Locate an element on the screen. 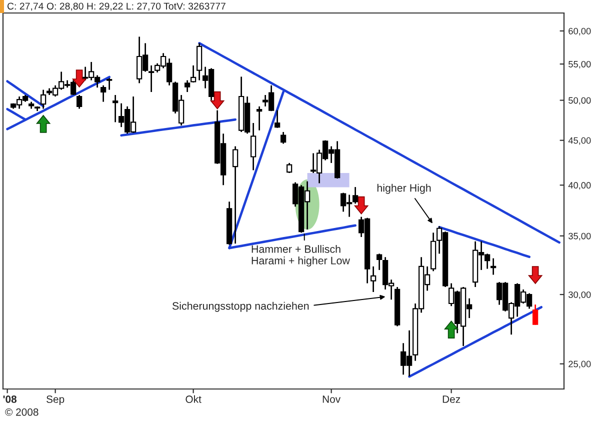 Image resolution: width=595 pixels, height=422 pixels. x-tick-label: Sep is located at coordinates (55, 400).